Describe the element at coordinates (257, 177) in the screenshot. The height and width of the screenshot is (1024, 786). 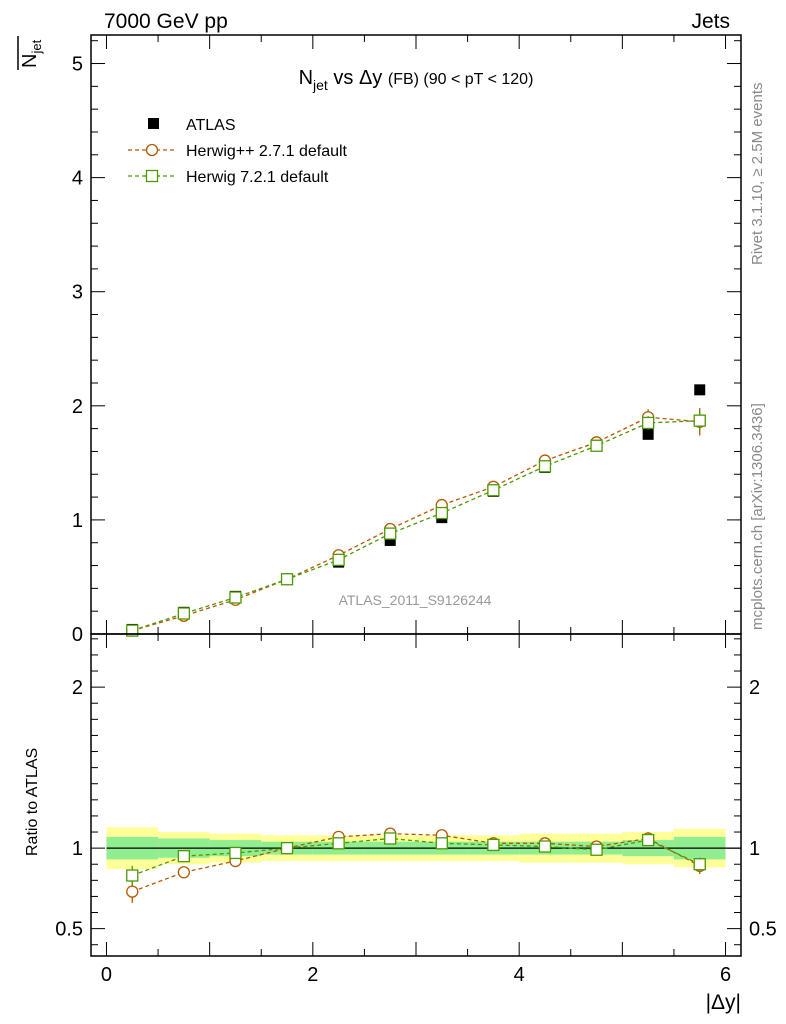
I see `legend-label-herwig7: Herwig 7.2.1 default` at that location.